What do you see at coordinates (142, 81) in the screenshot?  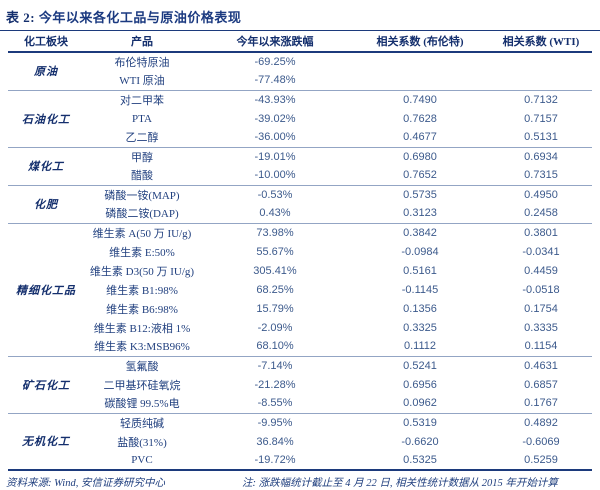 I see `product-cell: WTI 原油` at bounding box center [142, 81].